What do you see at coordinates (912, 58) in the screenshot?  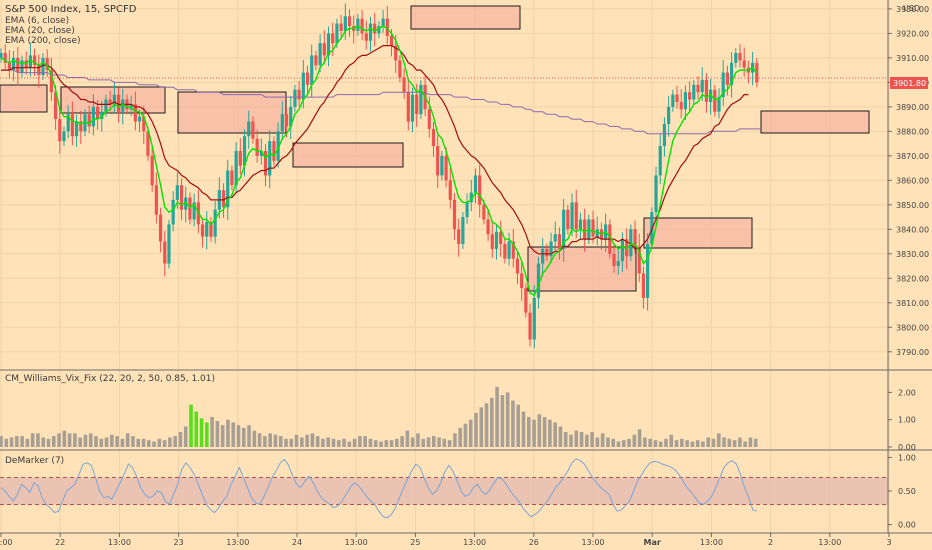 I see `price-tick-label: 3910.00` at bounding box center [912, 58].